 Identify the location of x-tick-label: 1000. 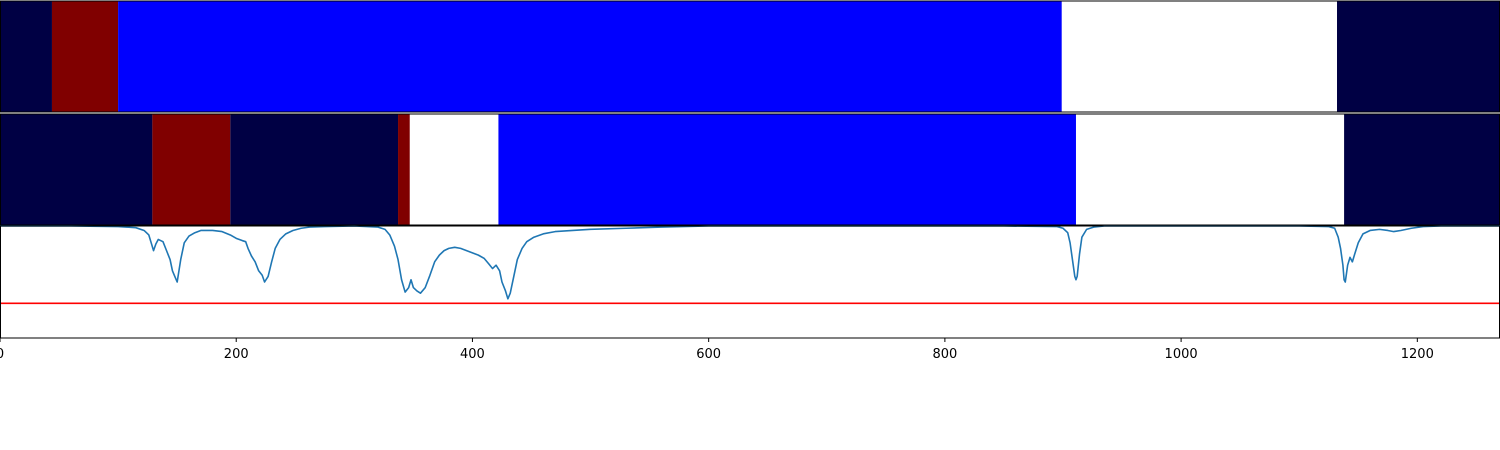
(1181, 354).